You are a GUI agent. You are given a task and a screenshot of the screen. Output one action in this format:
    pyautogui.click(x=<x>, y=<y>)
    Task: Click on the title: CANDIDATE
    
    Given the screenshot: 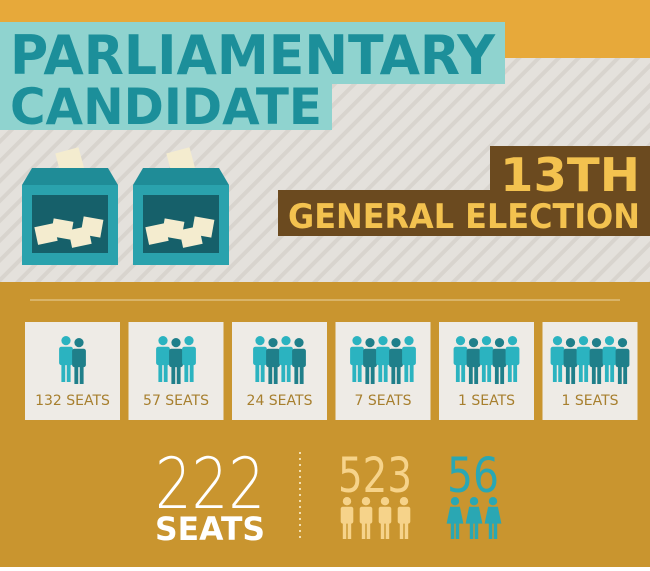 What is the action you would take?
    pyautogui.click(x=166, y=107)
    